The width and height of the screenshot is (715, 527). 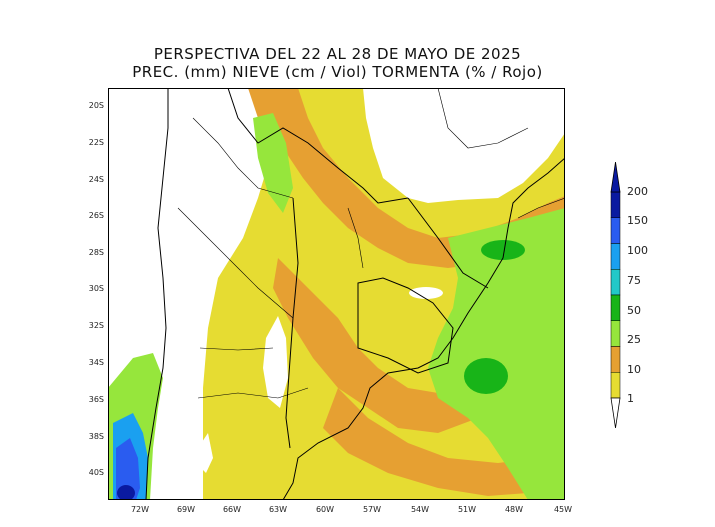 What do you see at coordinates (444, 442) in the screenshot?
I see `moderate-band-south` at bounding box center [444, 442].